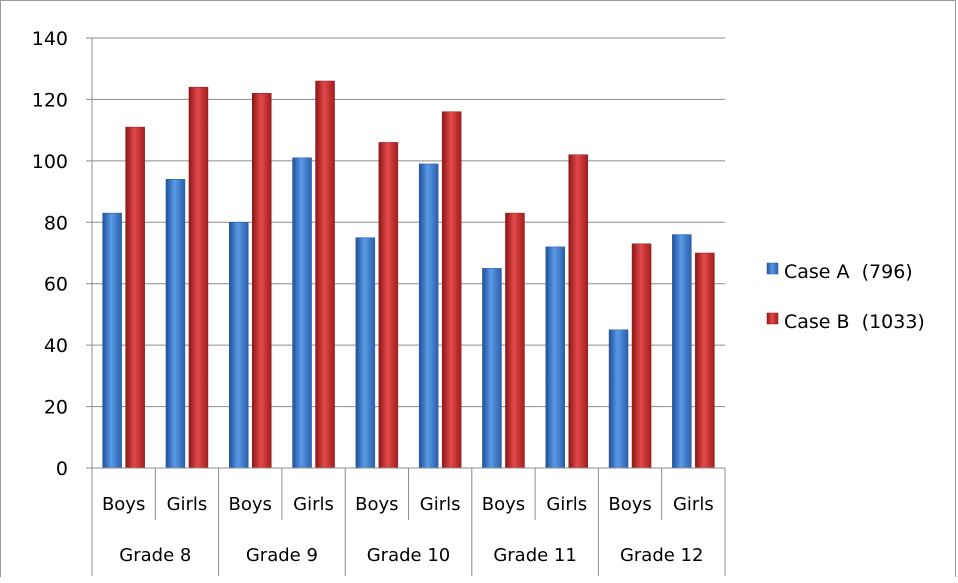 This screenshot has width=958, height=583. What do you see at coordinates (155, 555) in the screenshot?
I see `x-group-label: Grade 8` at bounding box center [155, 555].